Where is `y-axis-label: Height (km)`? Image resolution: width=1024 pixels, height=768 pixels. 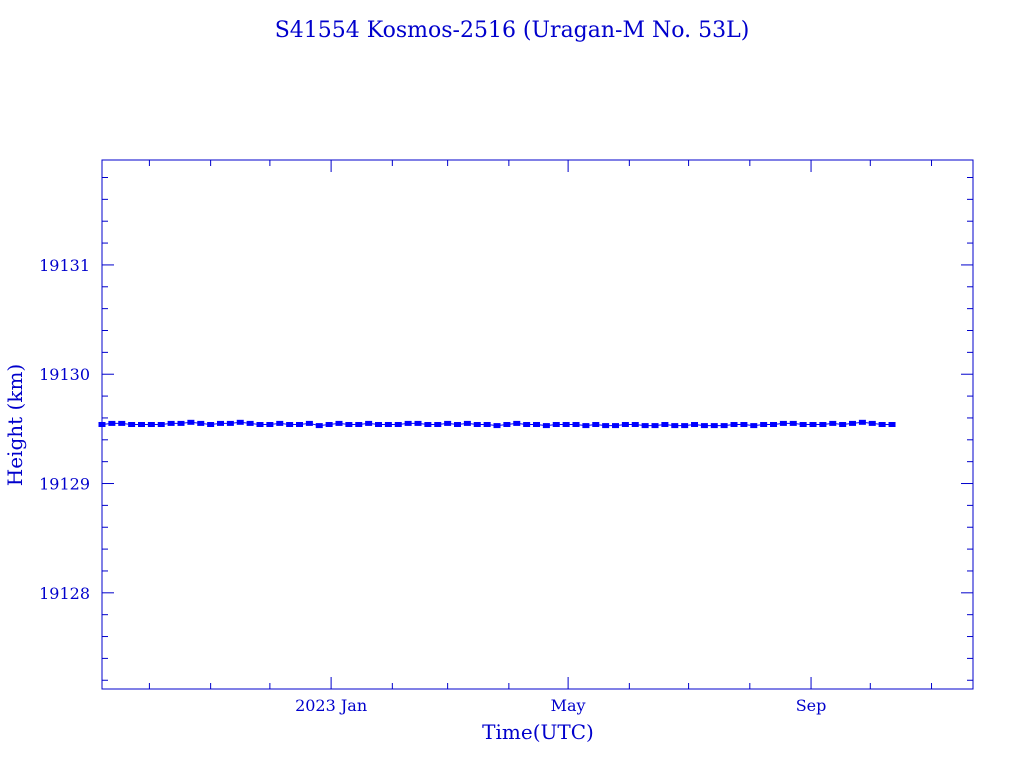 y-axis-label: Height (km) is located at coordinates (15, 425).